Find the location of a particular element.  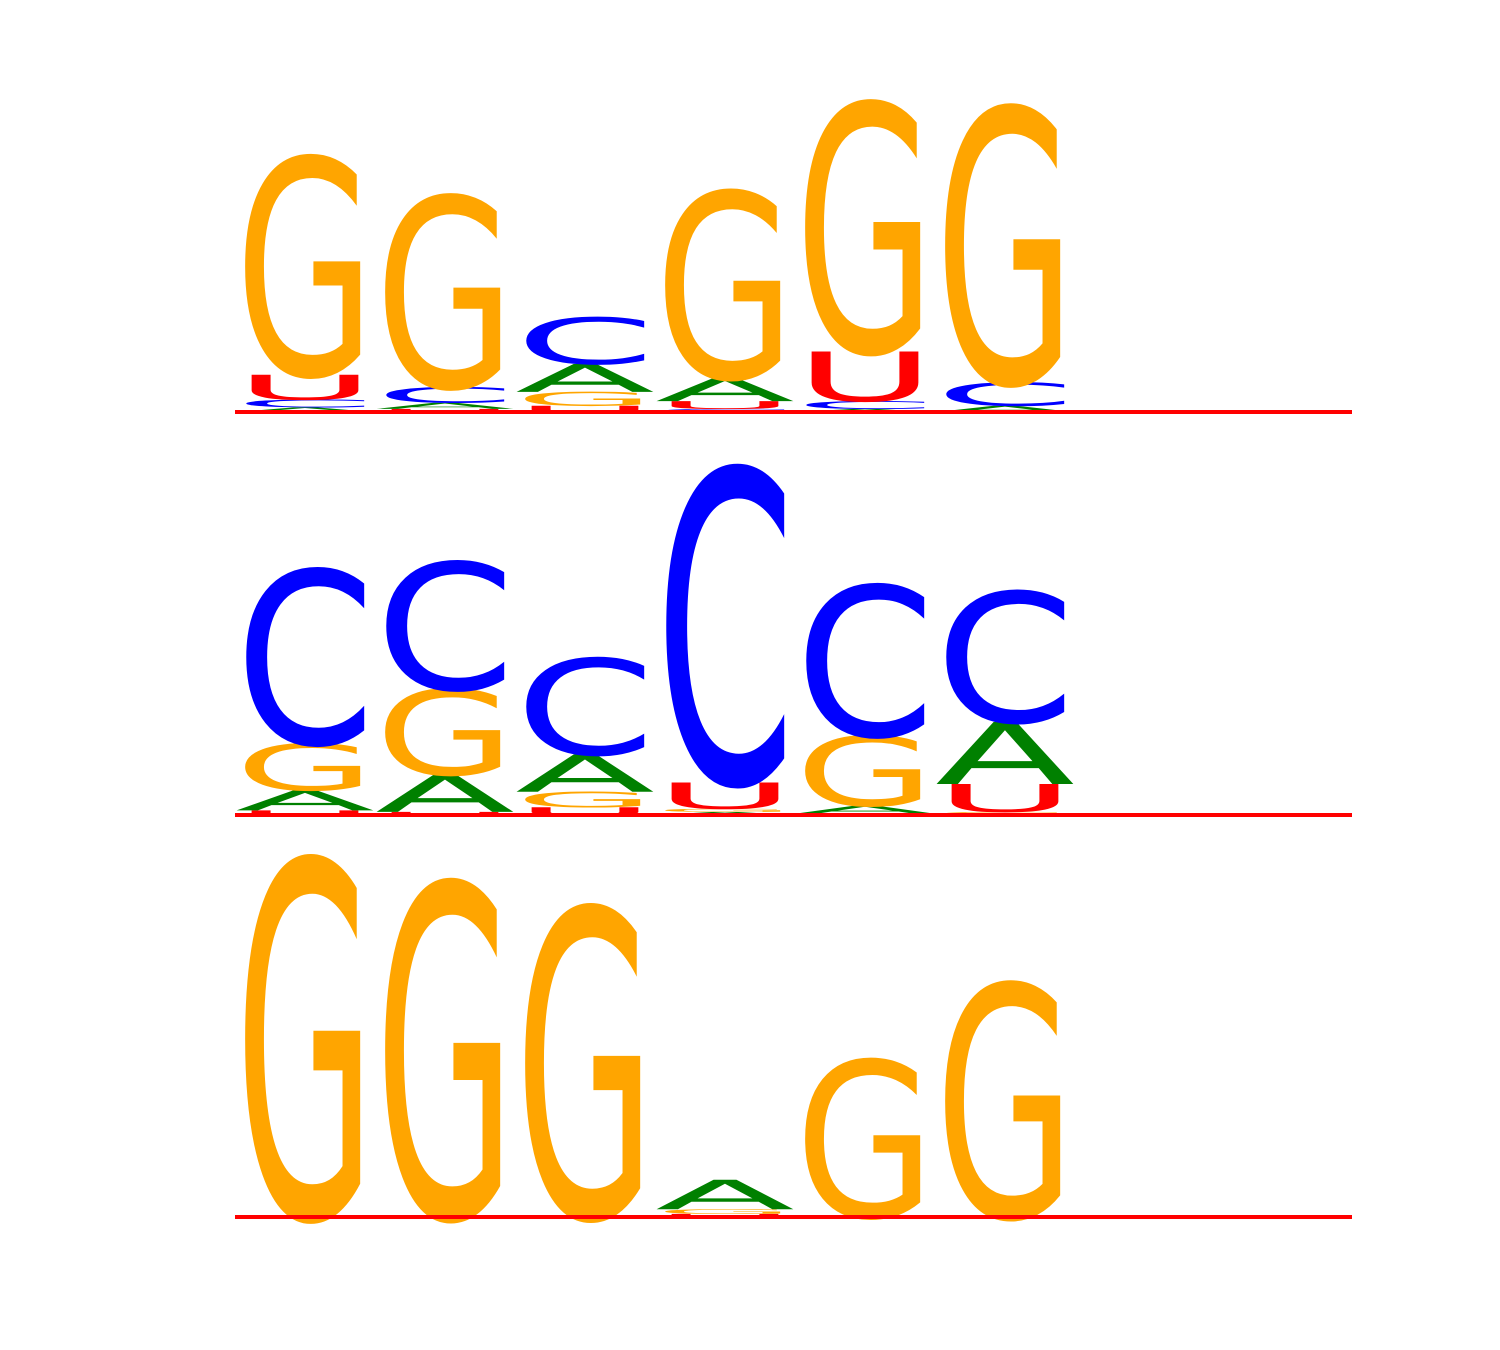

logo-column-2: G is located at coordinates (445, 1058).